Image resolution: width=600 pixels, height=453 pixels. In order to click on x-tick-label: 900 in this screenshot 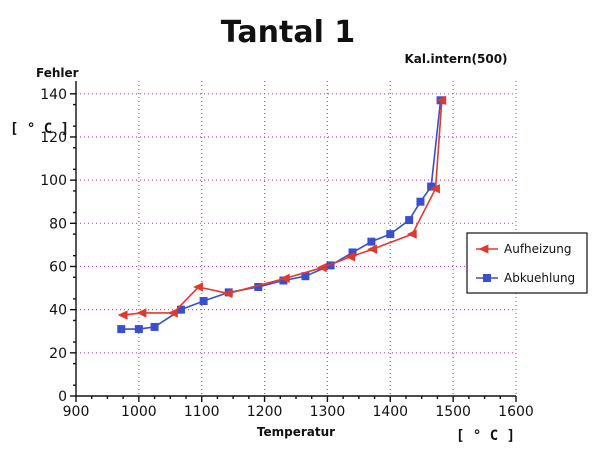, I will do `click(76, 412)`.